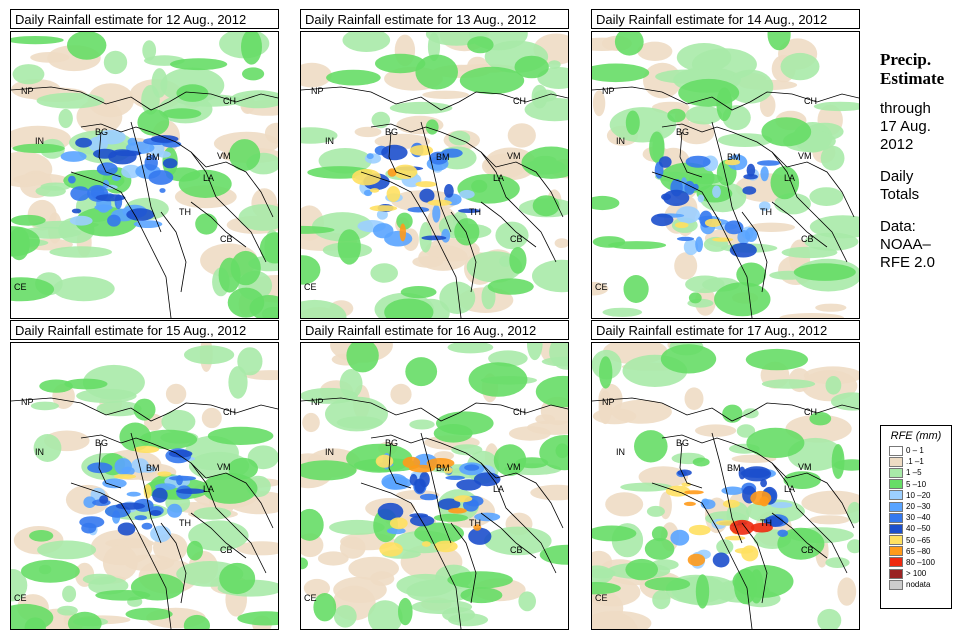  I want to click on legend-item: 30 –40, so click(916, 517).